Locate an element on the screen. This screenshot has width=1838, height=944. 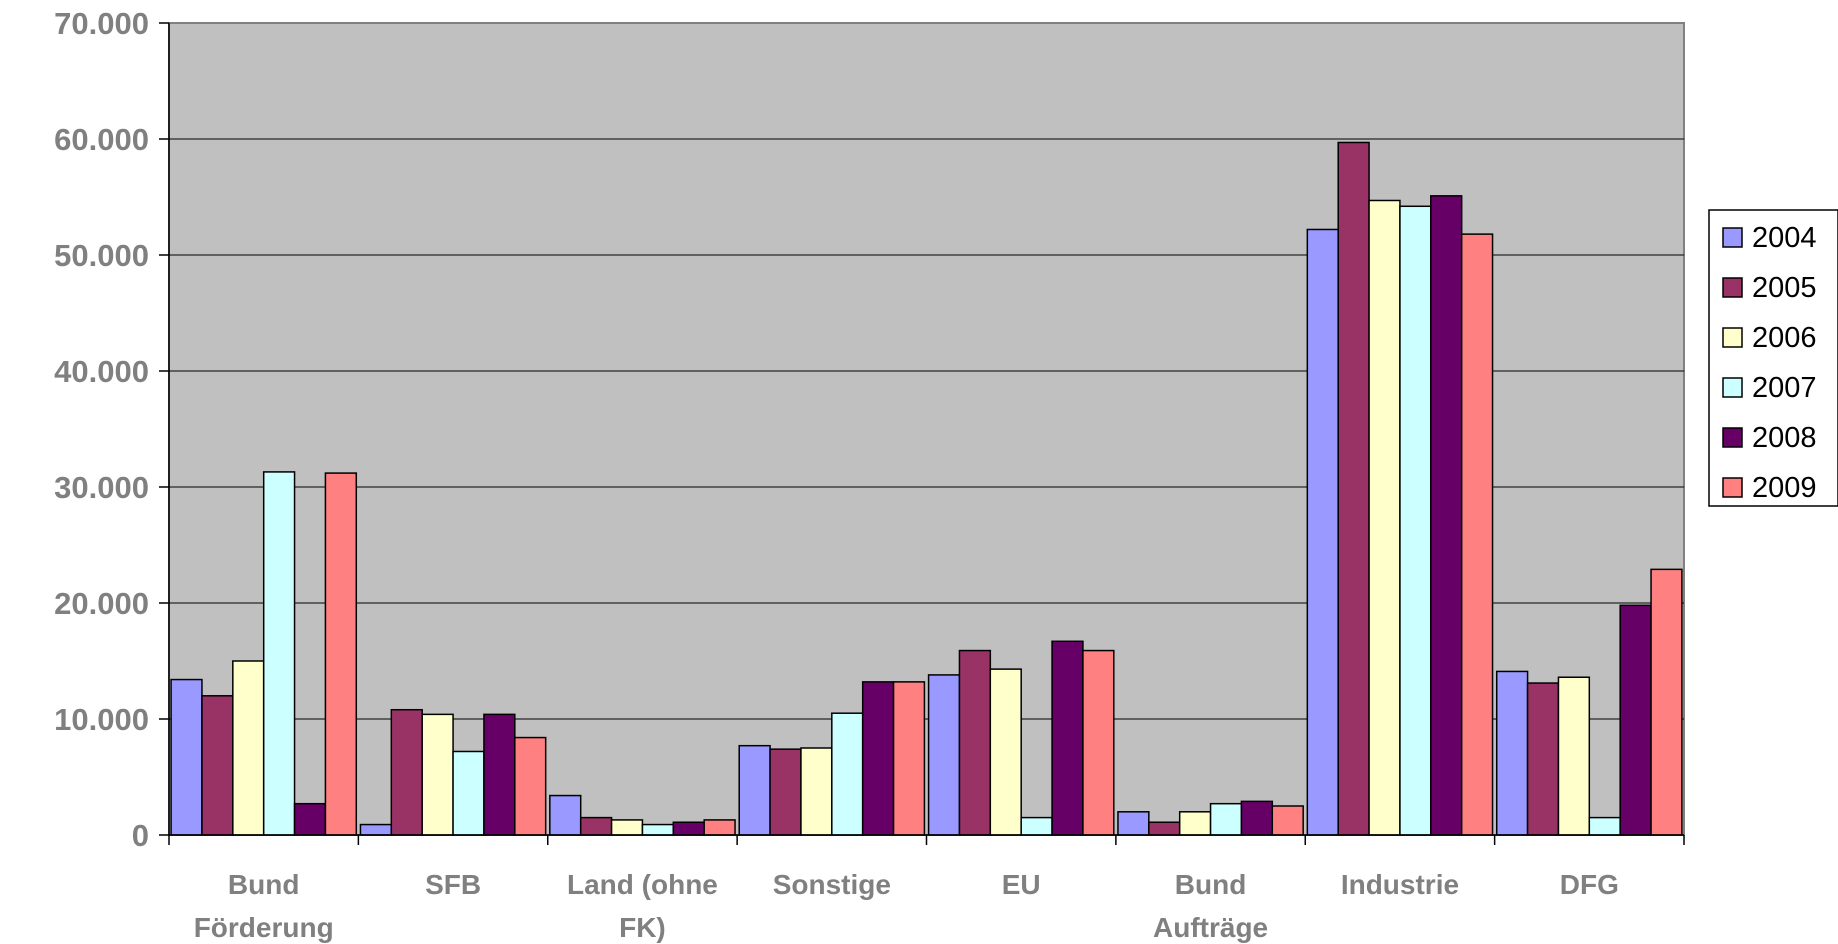
legend-swatch-2009 is located at coordinates (1732, 487).